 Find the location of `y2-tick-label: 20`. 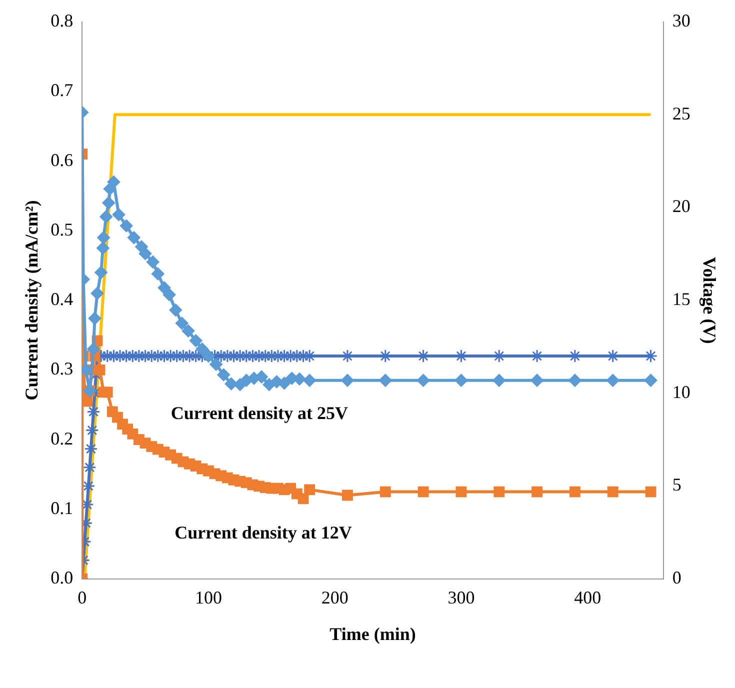

y2-tick-label: 20 is located at coordinates (681, 206).